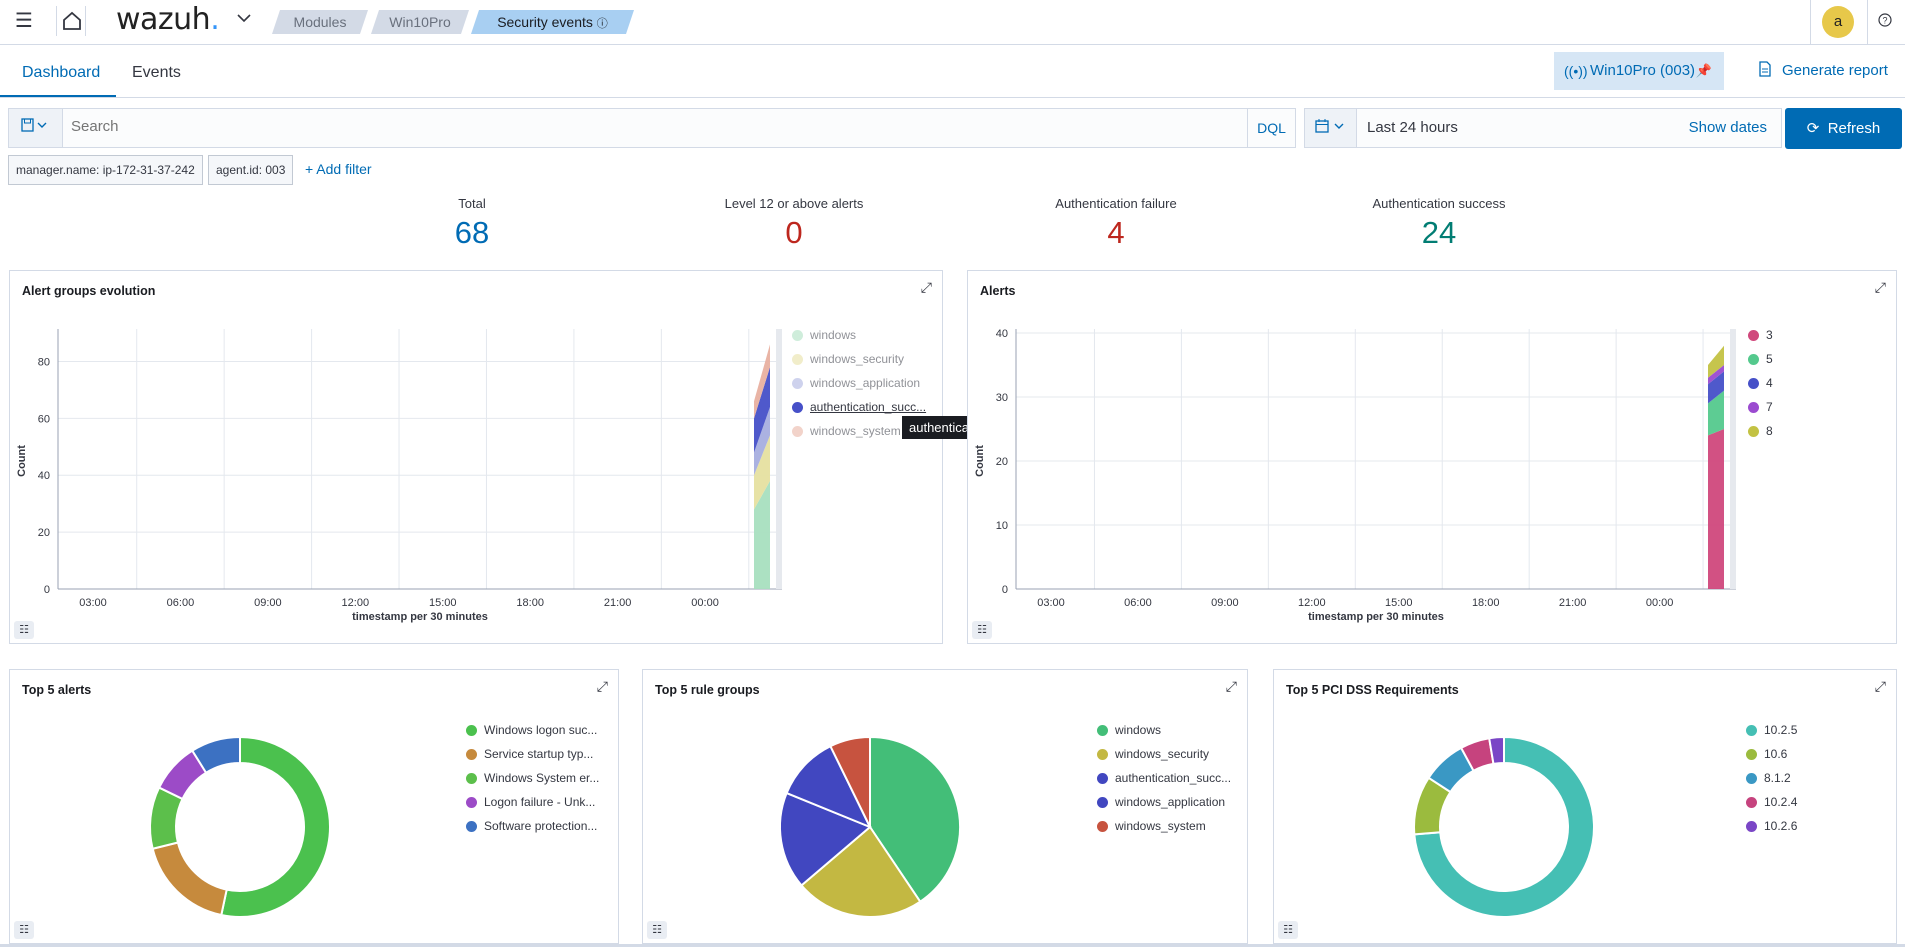 The image size is (1905, 947). Describe the element at coordinates (1639, 71) in the screenshot. I see `pinned-agent-button: ((•)) Win10Pro (003) 📌` at that location.